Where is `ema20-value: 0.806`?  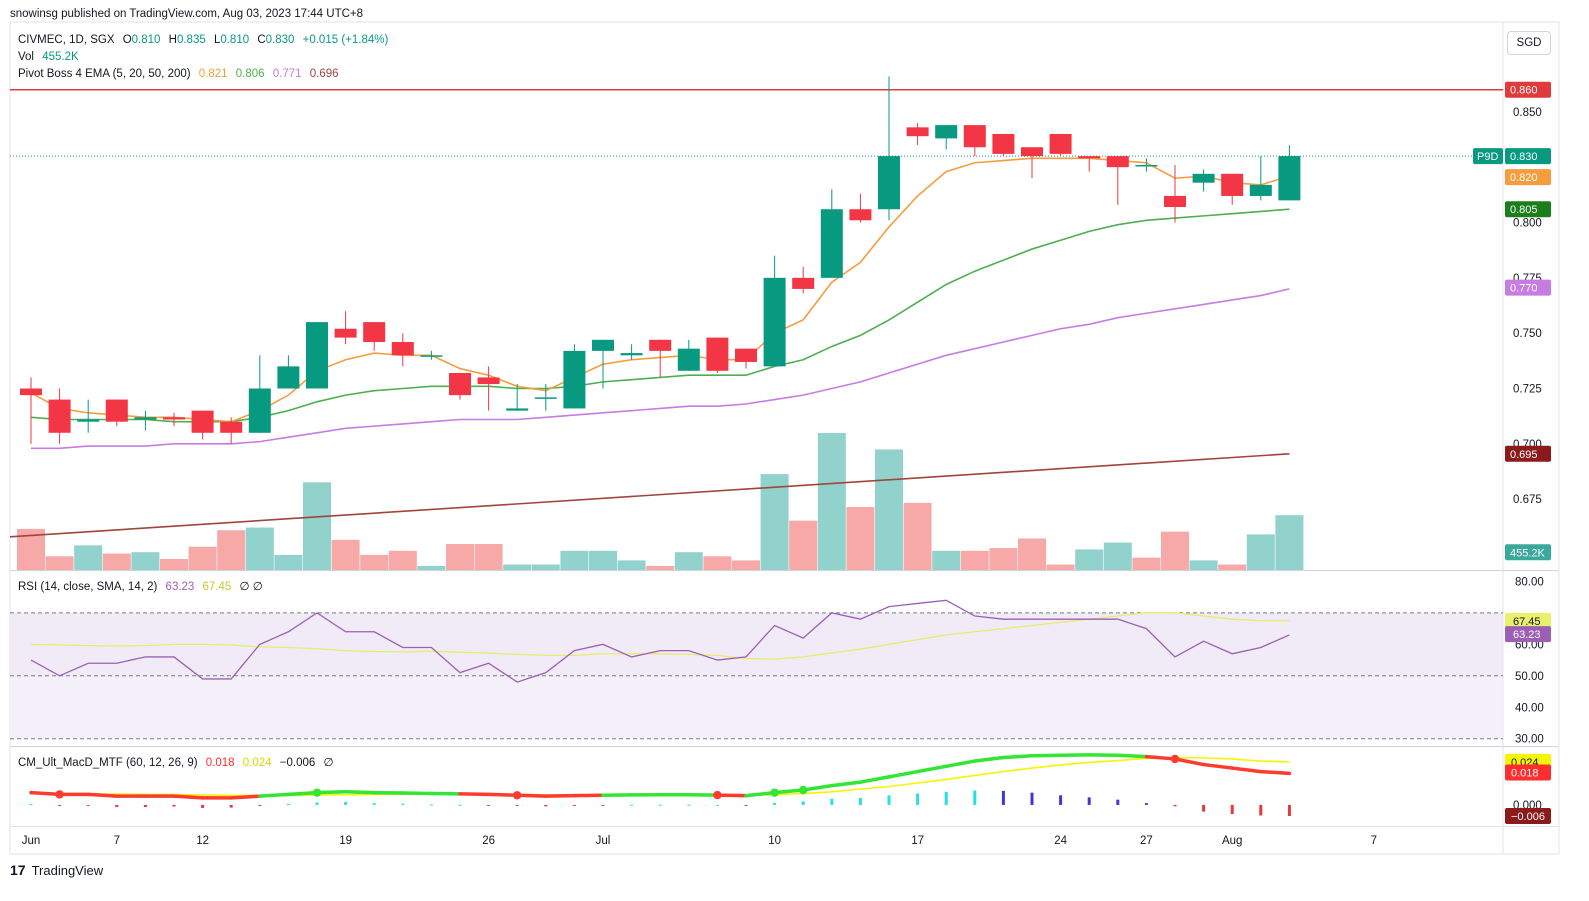
ema20-value: 0.806 is located at coordinates (250, 74).